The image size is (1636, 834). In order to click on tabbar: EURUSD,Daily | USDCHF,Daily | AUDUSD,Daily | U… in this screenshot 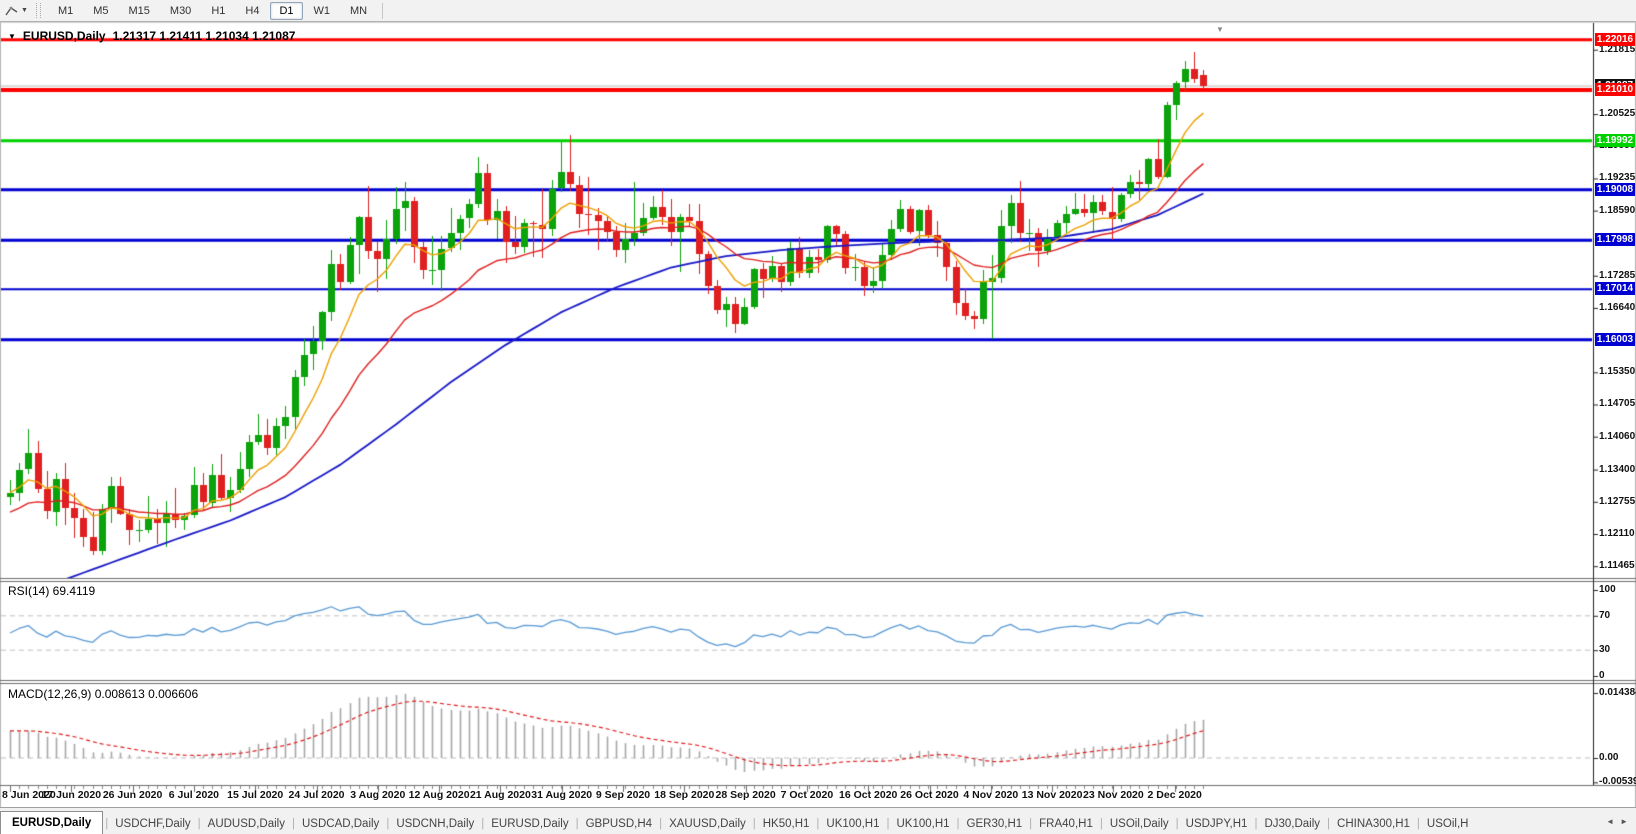, I will do `click(818, 820)`.